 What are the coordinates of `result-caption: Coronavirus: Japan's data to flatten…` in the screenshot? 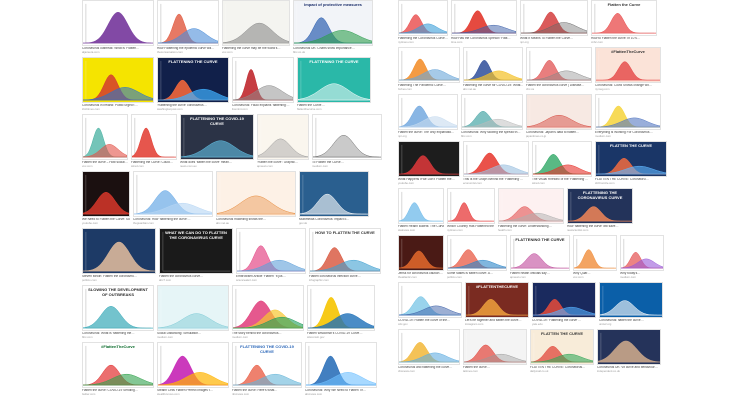 It's located at (553, 132).